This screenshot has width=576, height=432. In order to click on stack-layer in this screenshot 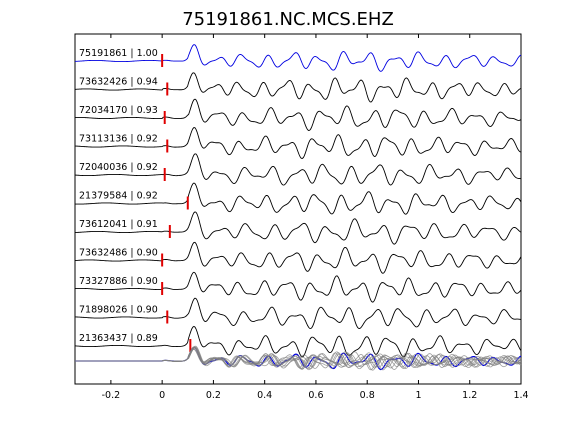, I will do `click(298, 358)`.